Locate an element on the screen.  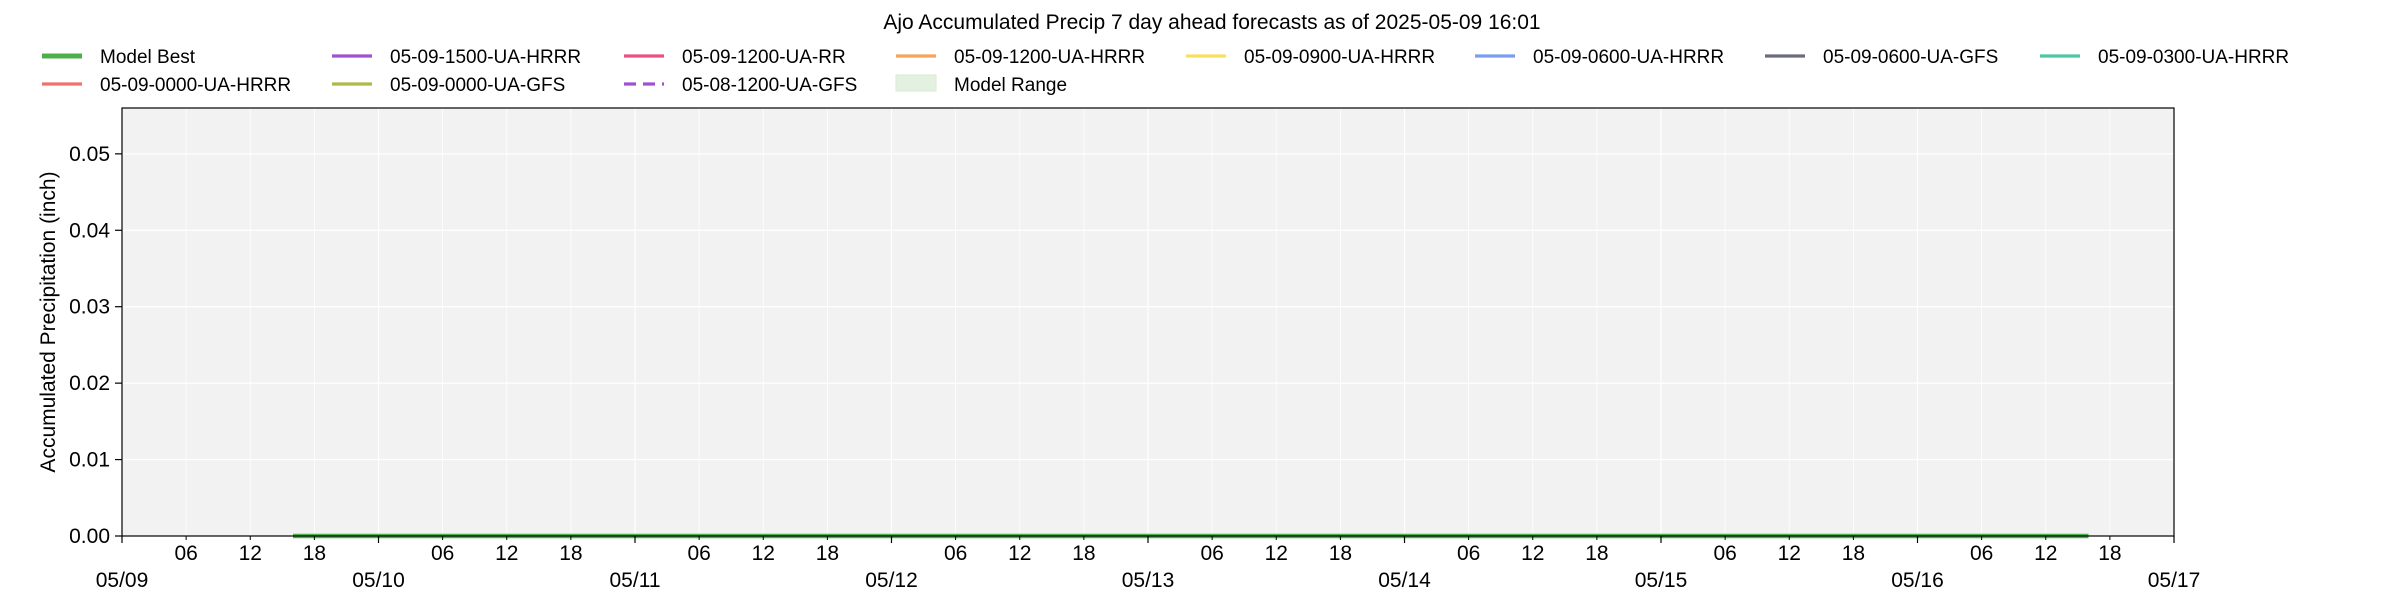
legend-label: 05-09-0600-UA-GFS is located at coordinates (1910, 57).